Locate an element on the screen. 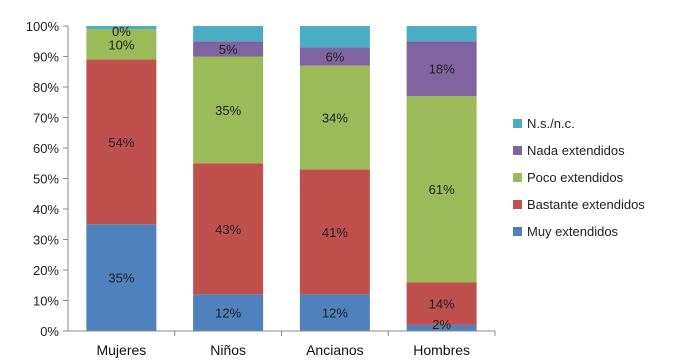 The height and width of the screenshot is (362, 683). data-label: 54% is located at coordinates (121, 142).